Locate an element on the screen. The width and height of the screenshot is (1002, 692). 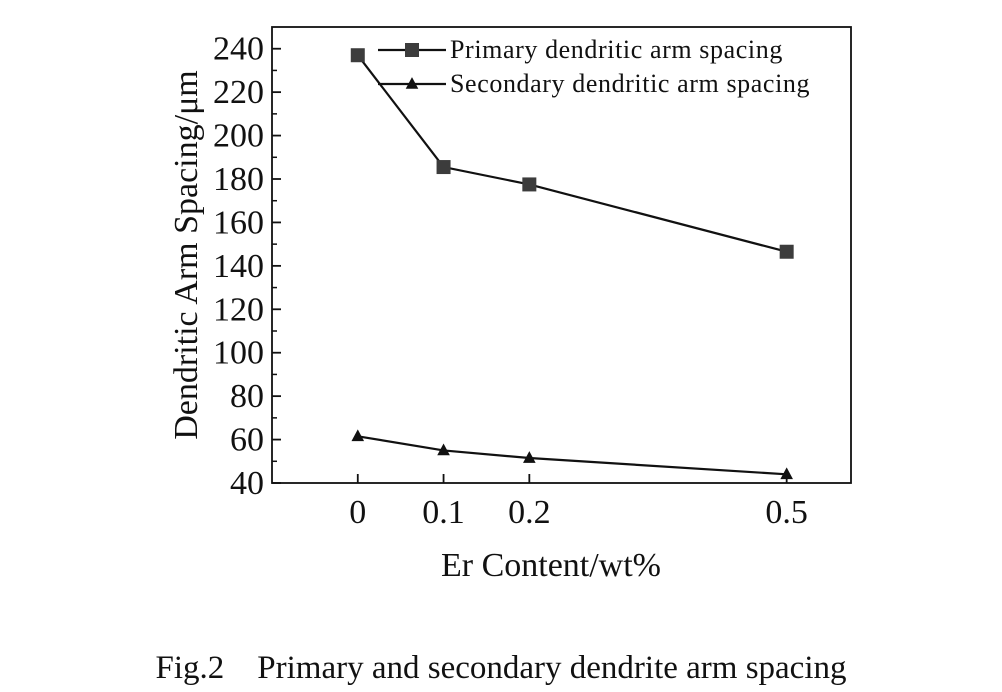
figure-number: Fig.2 is located at coordinates (190, 668).